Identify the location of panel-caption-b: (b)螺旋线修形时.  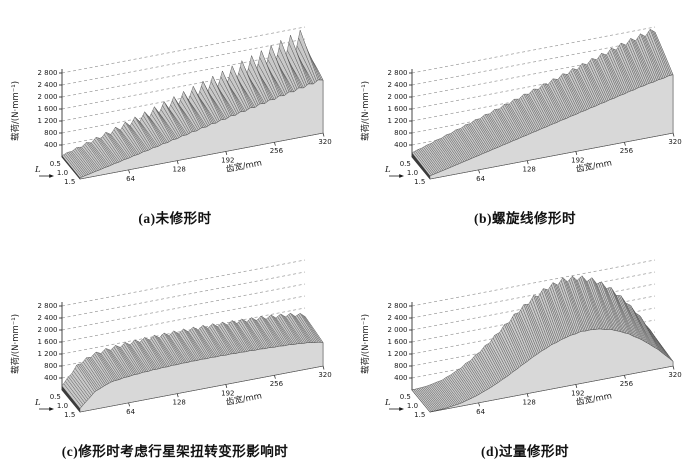
(525, 218).